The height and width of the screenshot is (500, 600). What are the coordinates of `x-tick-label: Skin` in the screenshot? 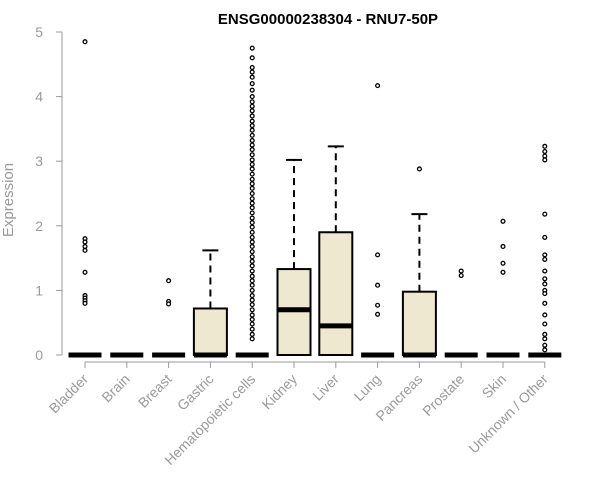 It's located at (494, 386).